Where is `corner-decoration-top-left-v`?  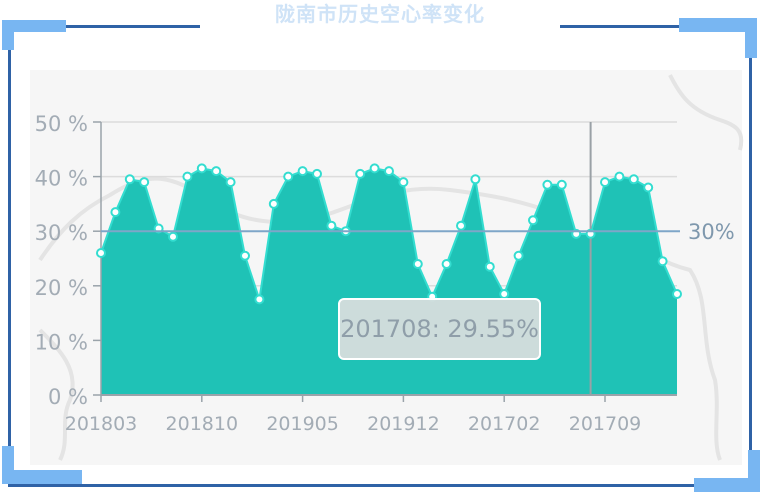 corner-decoration-top-left-v is located at coordinates (8, 35).